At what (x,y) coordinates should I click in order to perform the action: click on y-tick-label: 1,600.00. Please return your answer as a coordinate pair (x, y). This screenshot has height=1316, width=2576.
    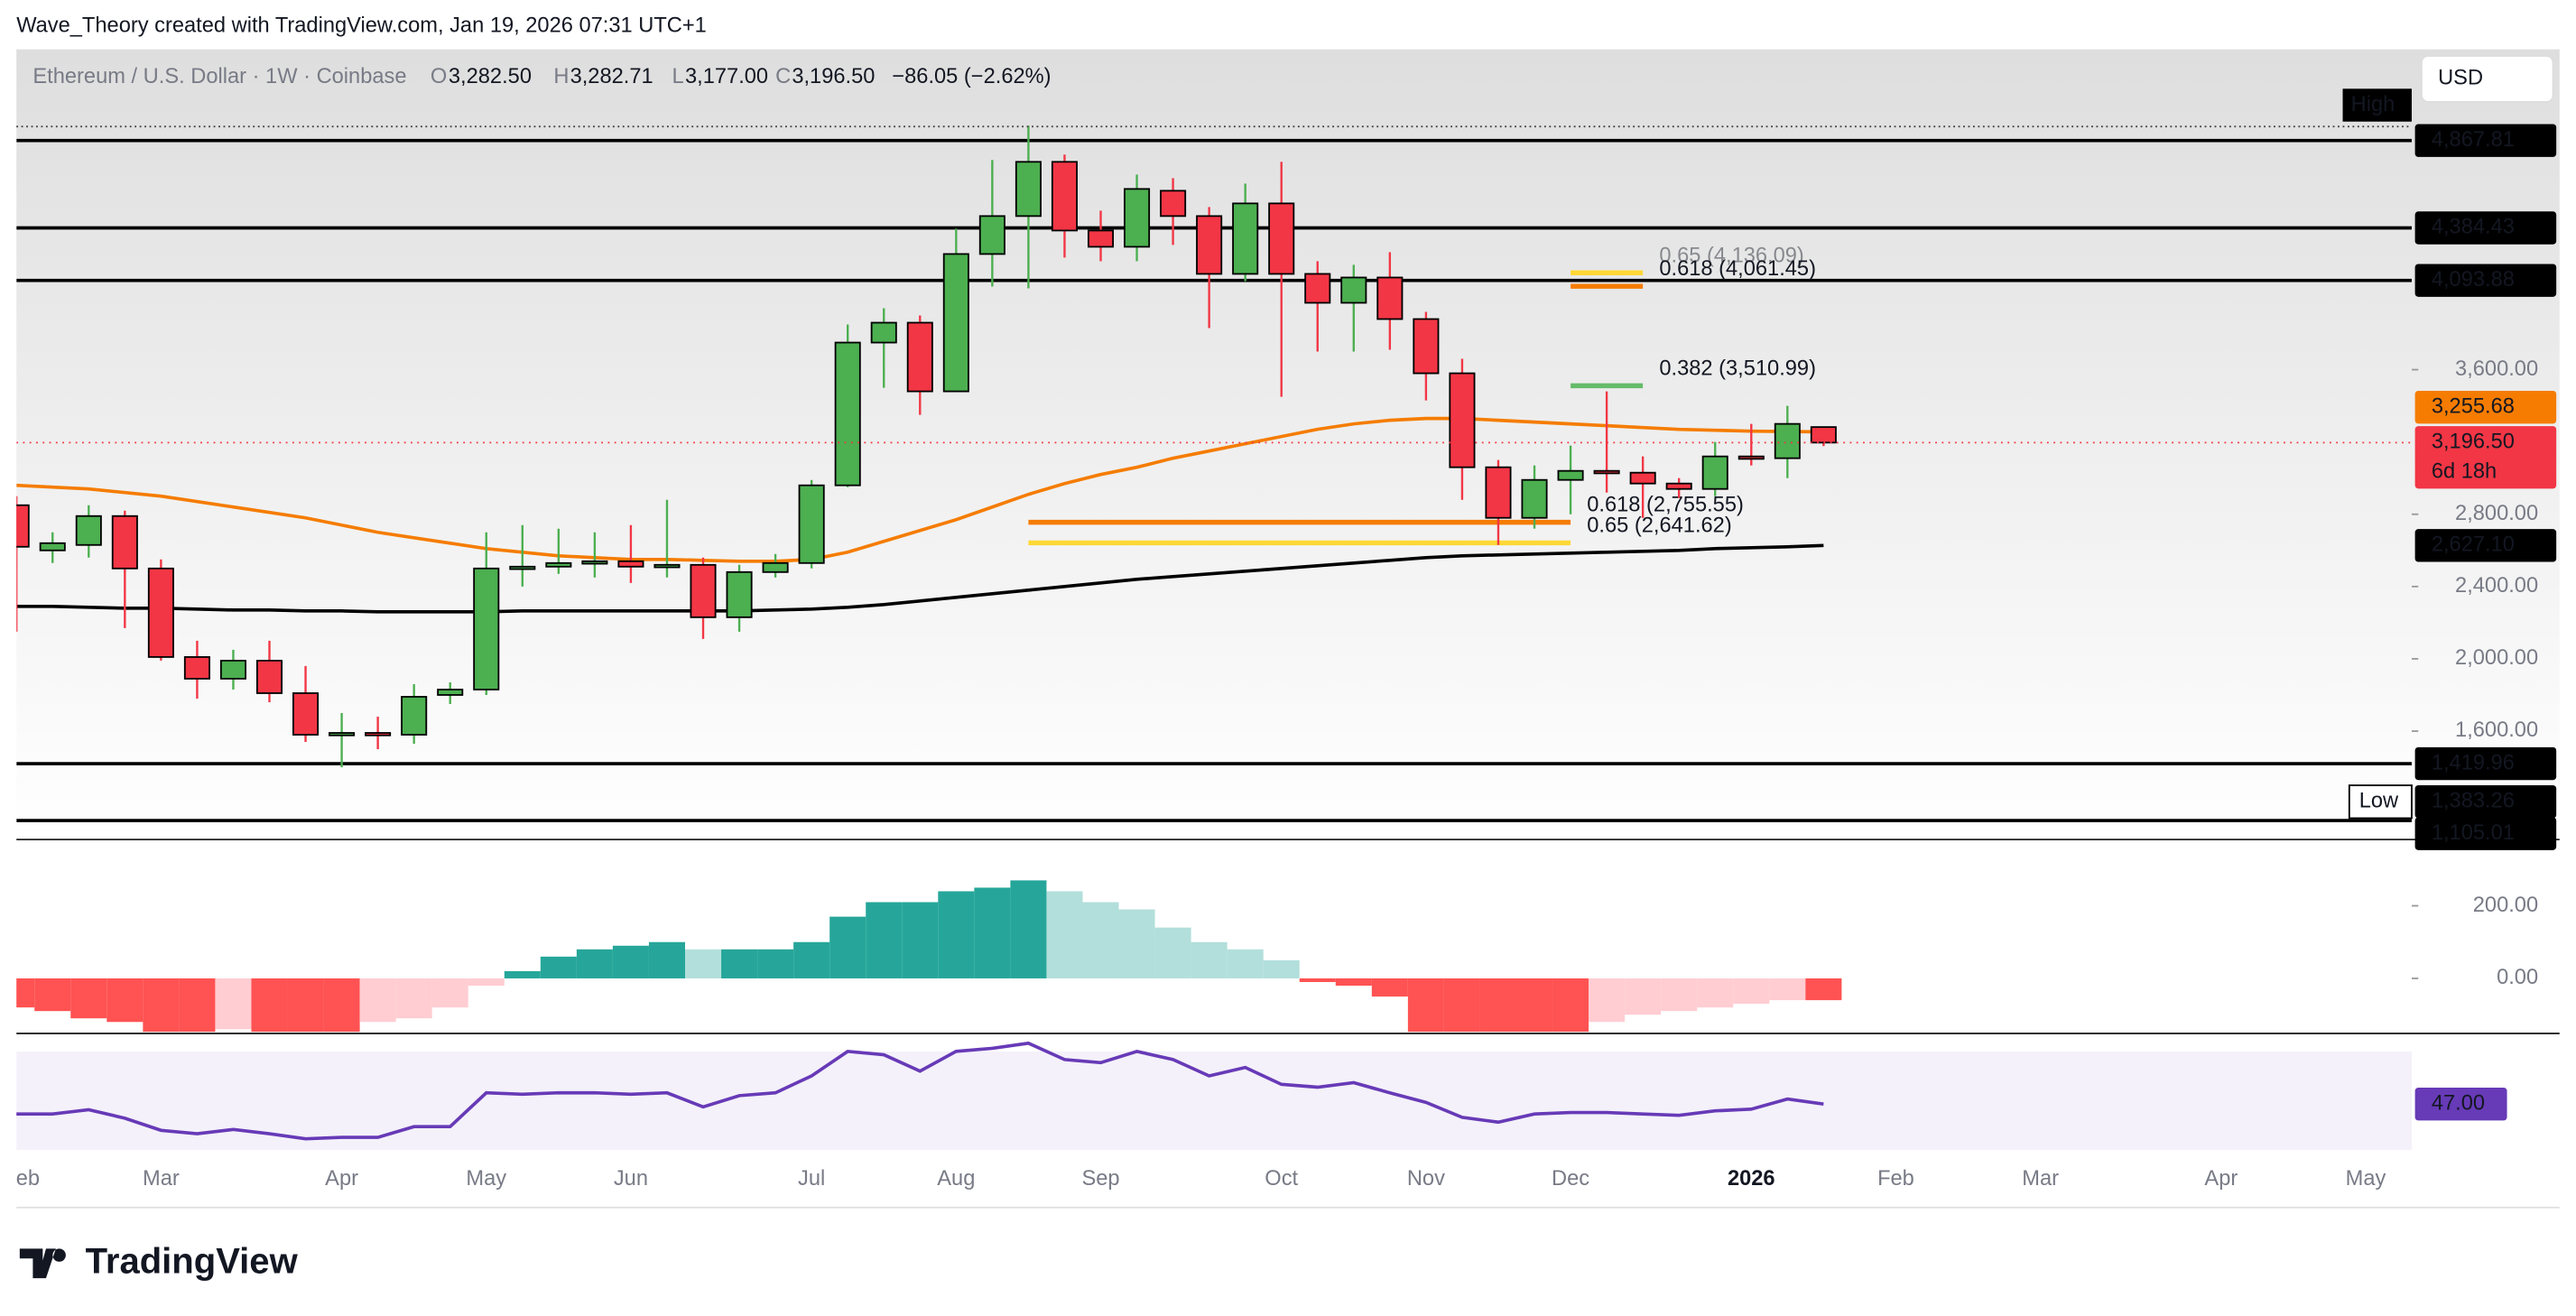
    Looking at the image, I should click on (2496, 730).